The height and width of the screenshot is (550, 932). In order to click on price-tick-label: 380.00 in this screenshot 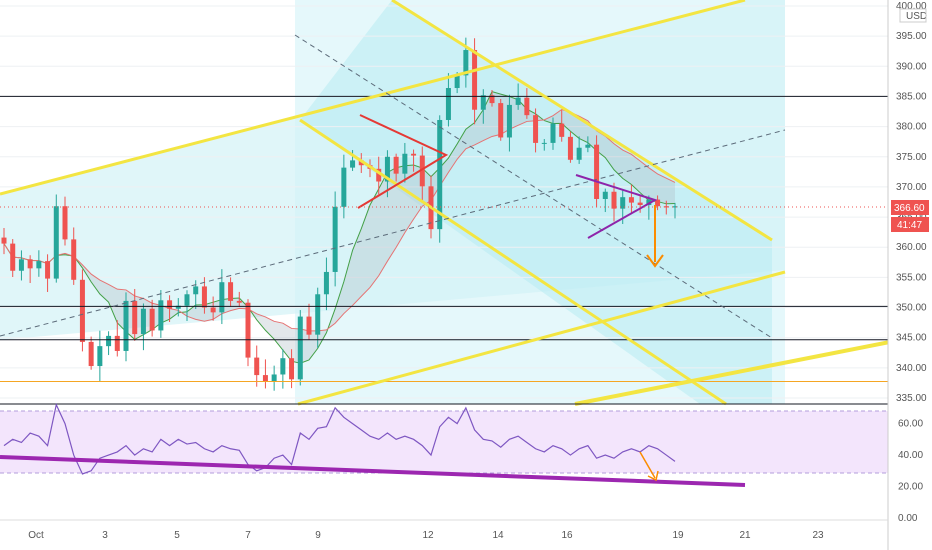, I will do `click(911, 127)`.